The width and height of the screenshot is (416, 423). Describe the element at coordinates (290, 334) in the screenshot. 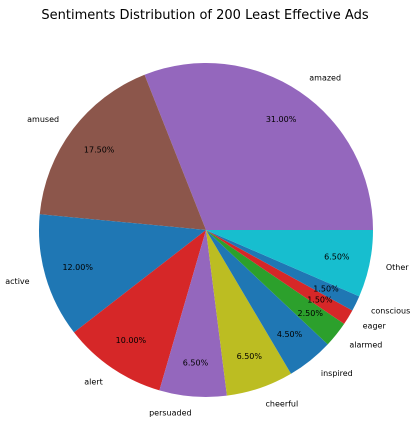

I see `slice-percent-inspired: 4.50%` at that location.